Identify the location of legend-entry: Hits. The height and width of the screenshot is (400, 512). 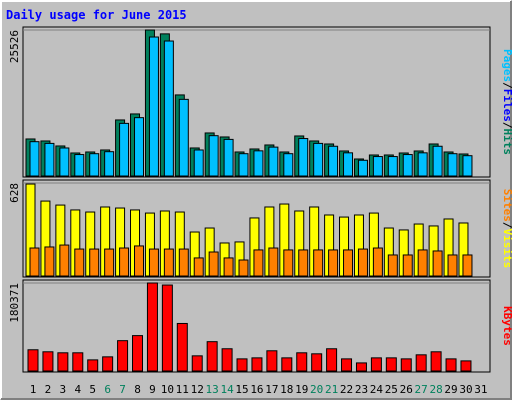
(506, 142).